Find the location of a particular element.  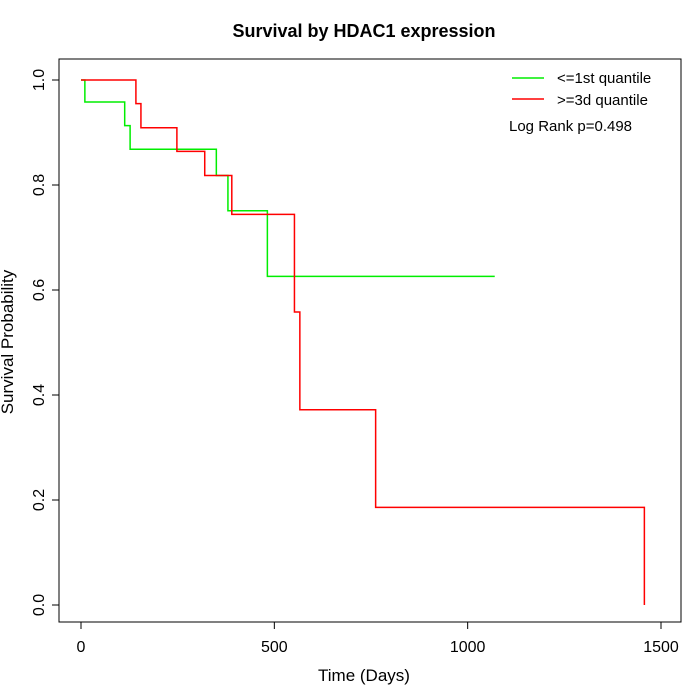

y-tick-label: 0.6 is located at coordinates (39, 290).